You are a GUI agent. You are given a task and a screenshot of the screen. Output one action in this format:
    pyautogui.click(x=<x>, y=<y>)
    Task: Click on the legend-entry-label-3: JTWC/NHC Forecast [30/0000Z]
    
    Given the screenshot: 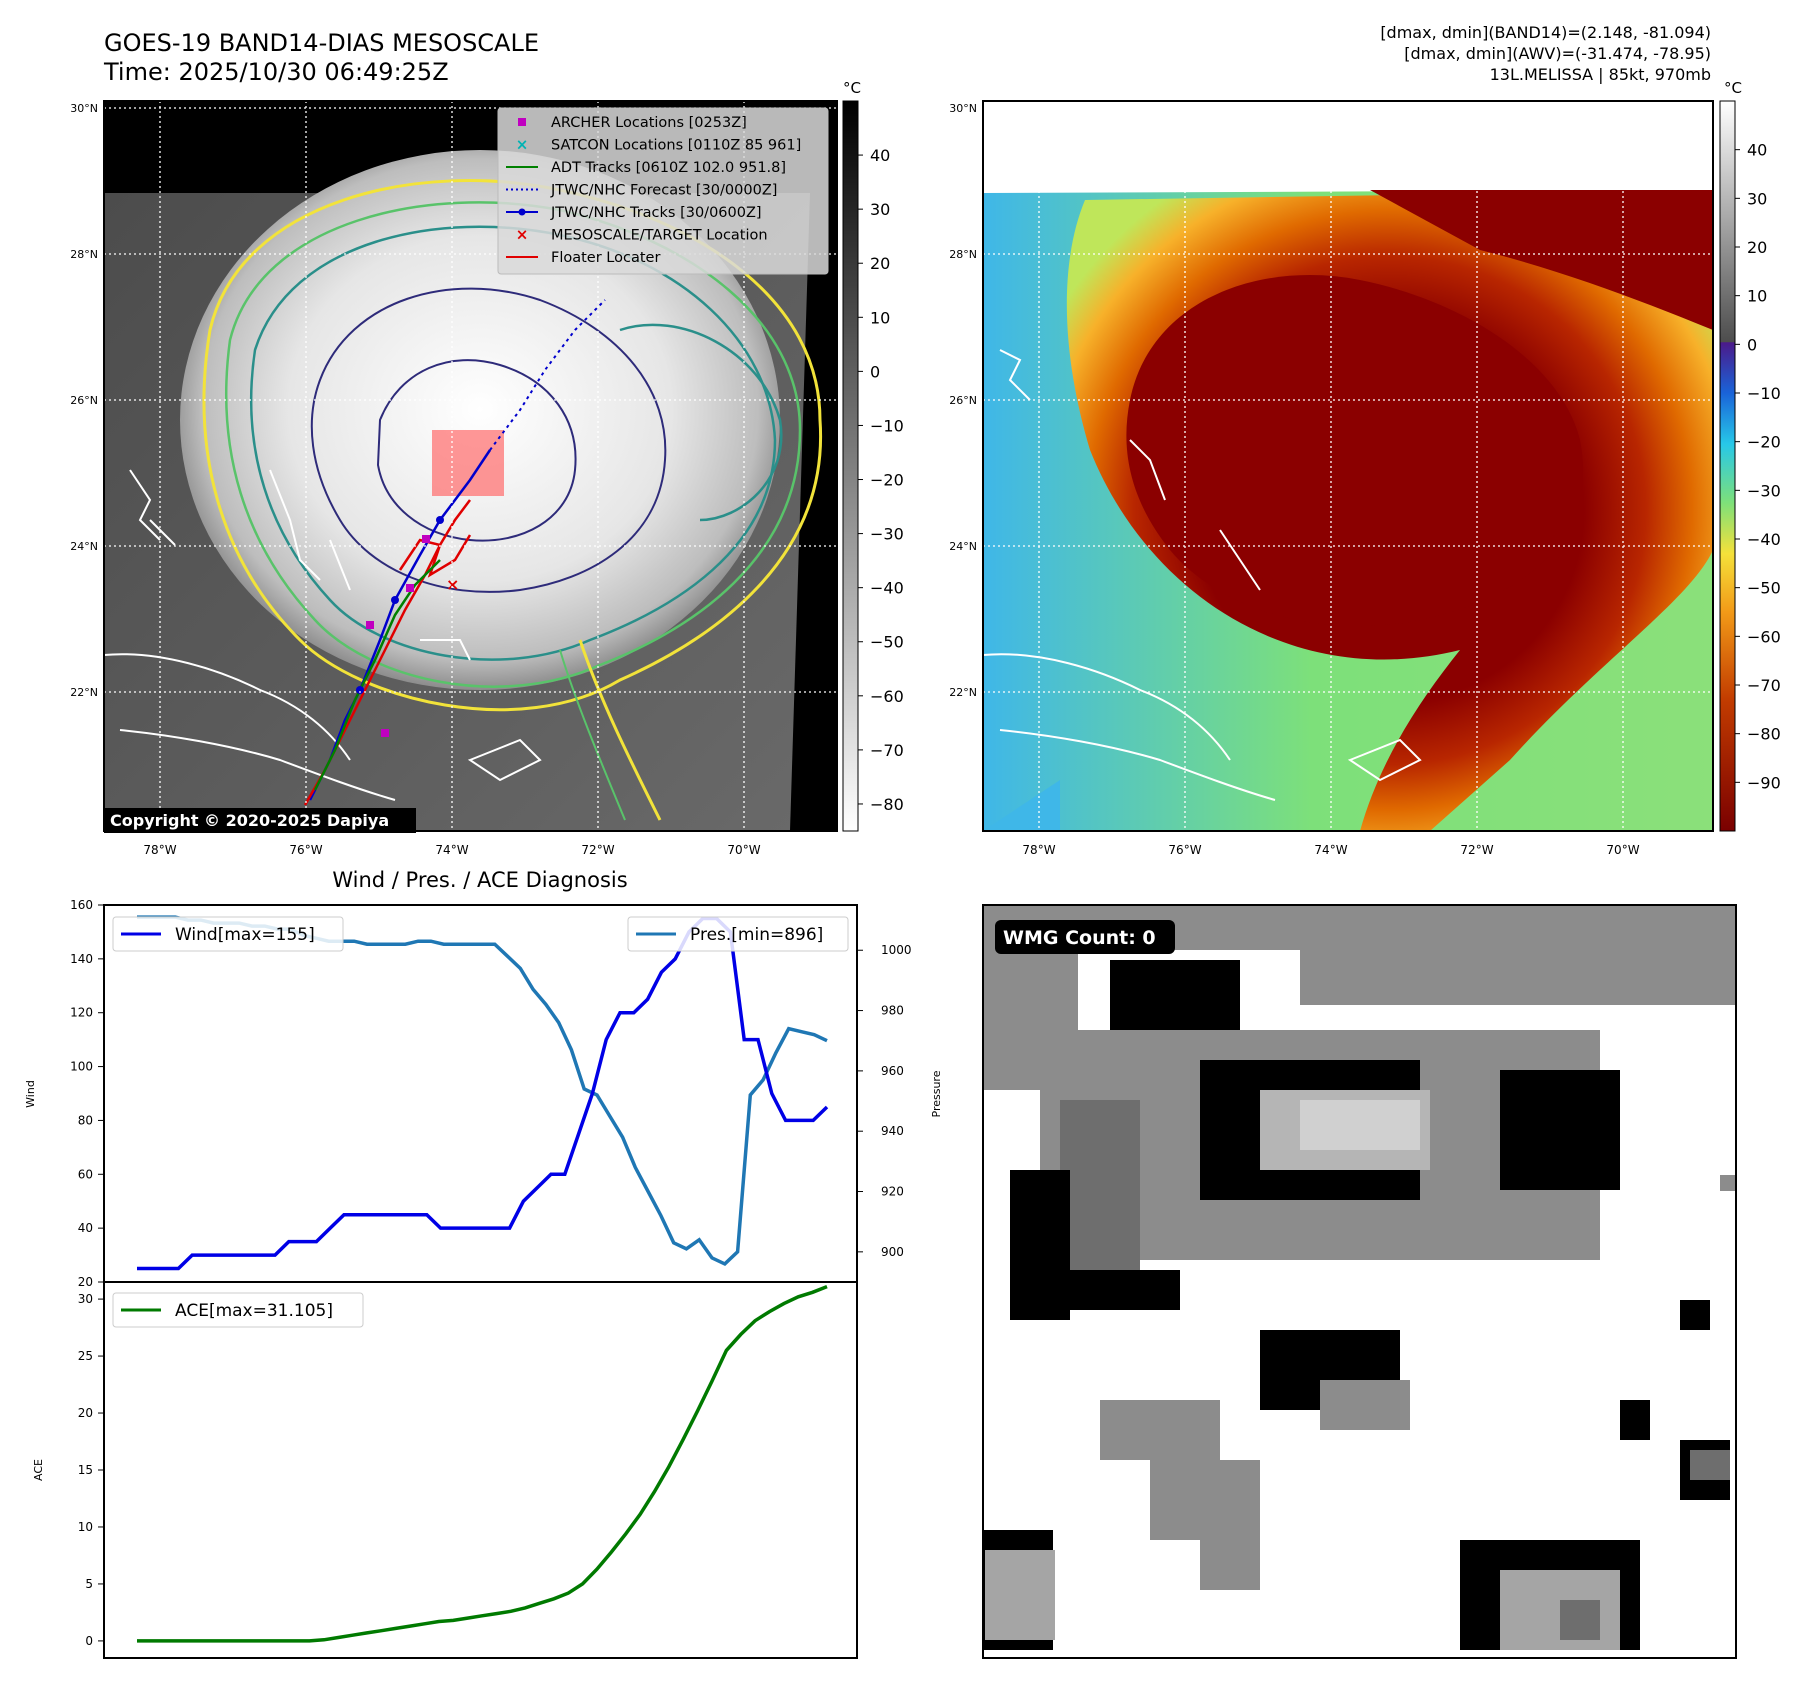 What is the action you would take?
    pyautogui.click(x=663, y=191)
    